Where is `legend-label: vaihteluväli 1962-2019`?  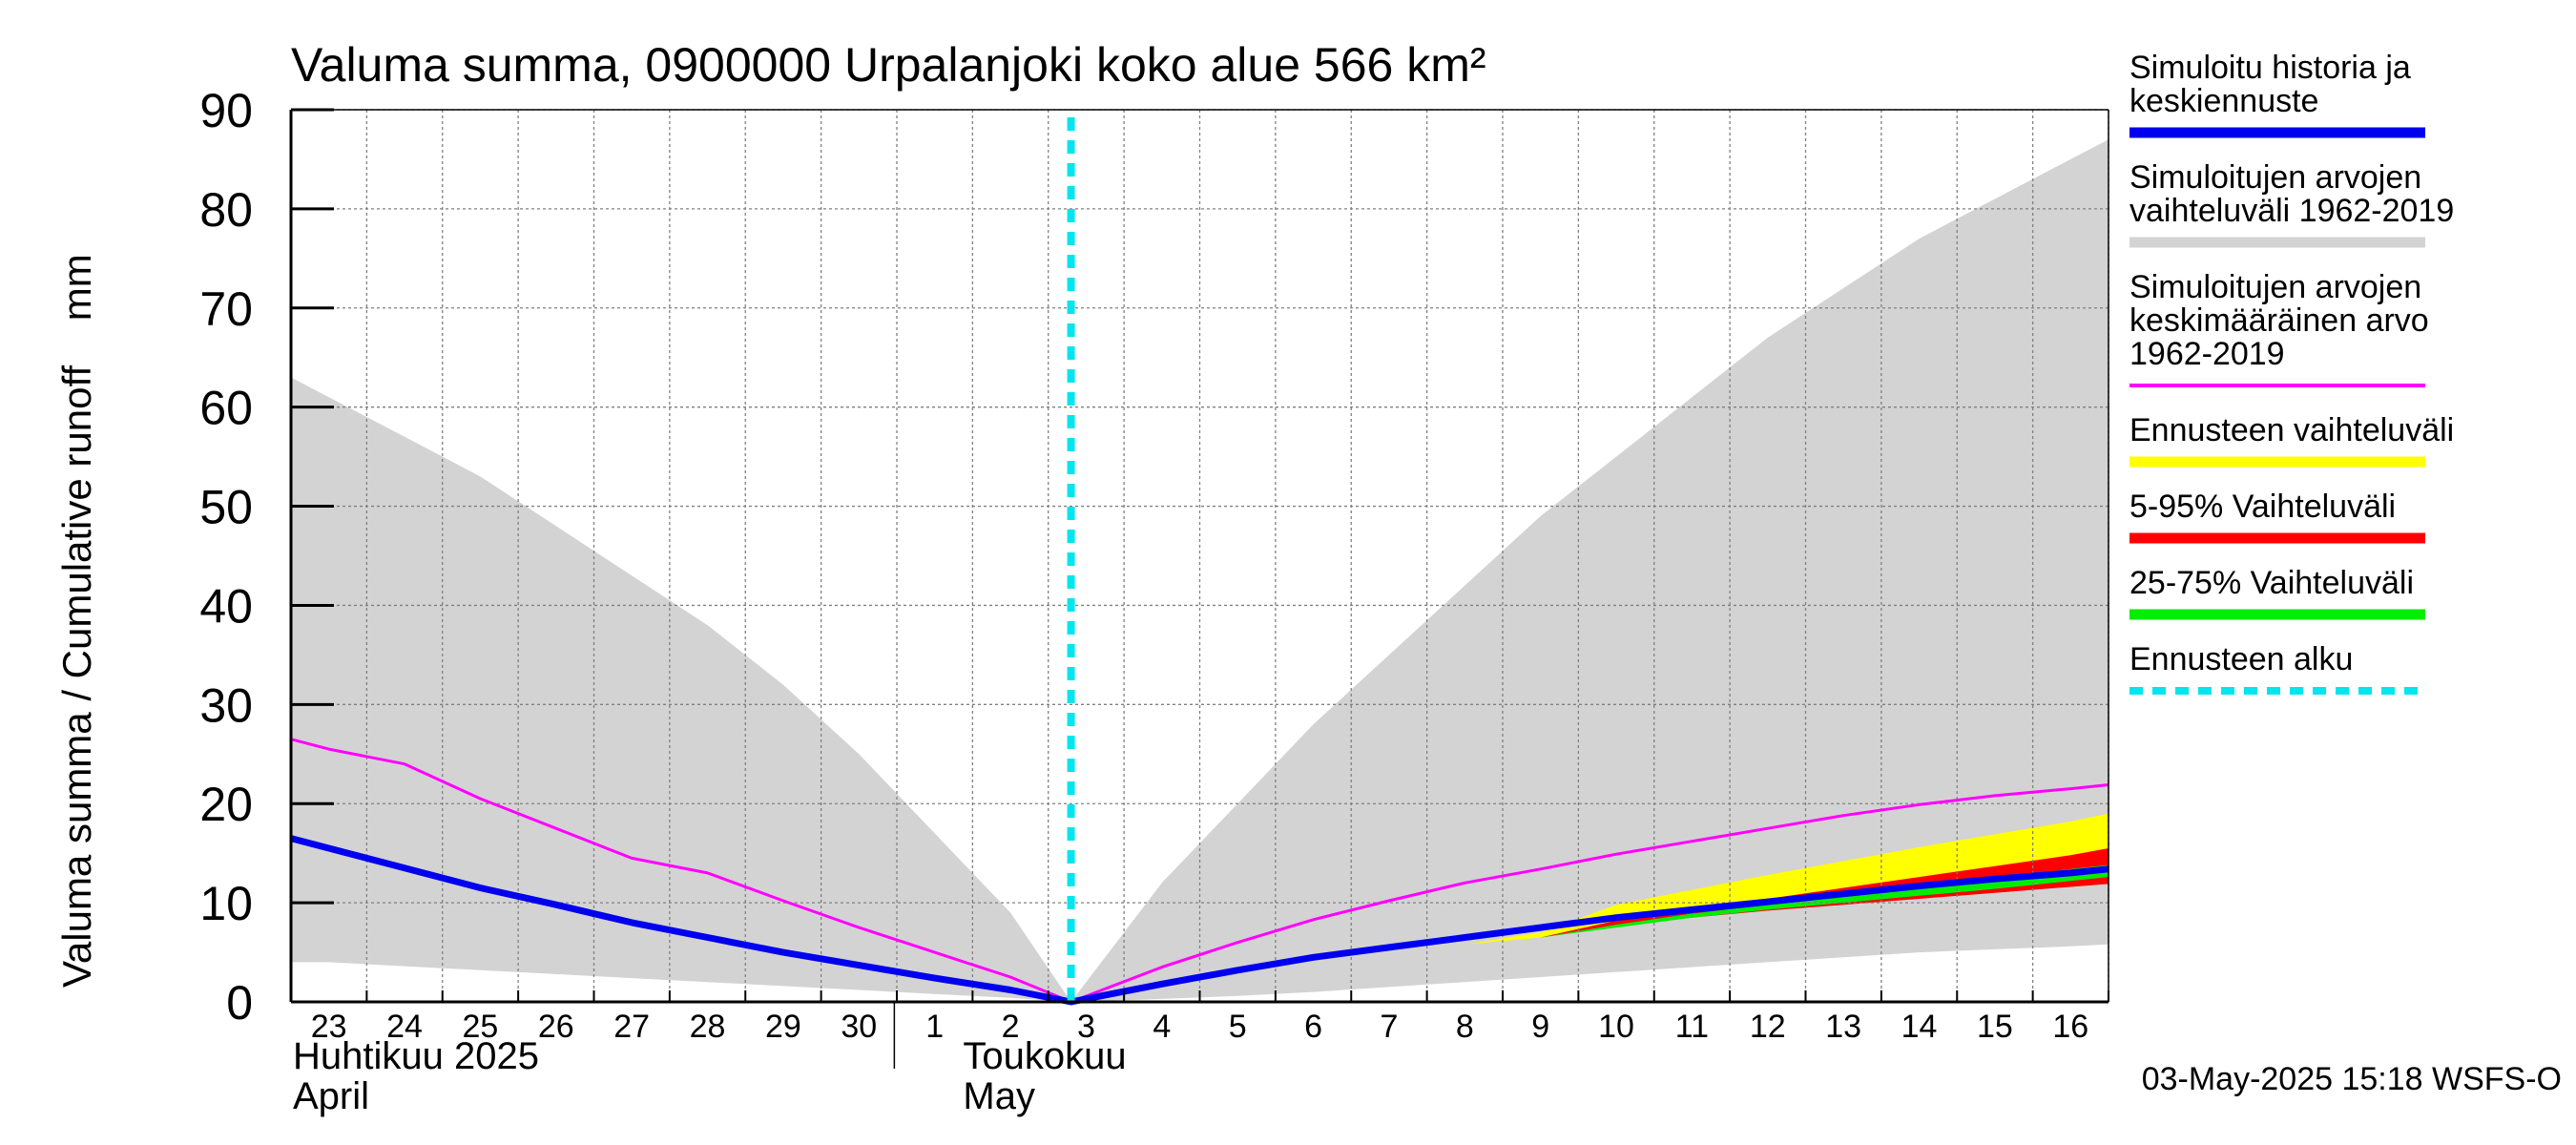 legend-label: vaihteluväli 1962-2019 is located at coordinates (2291, 211).